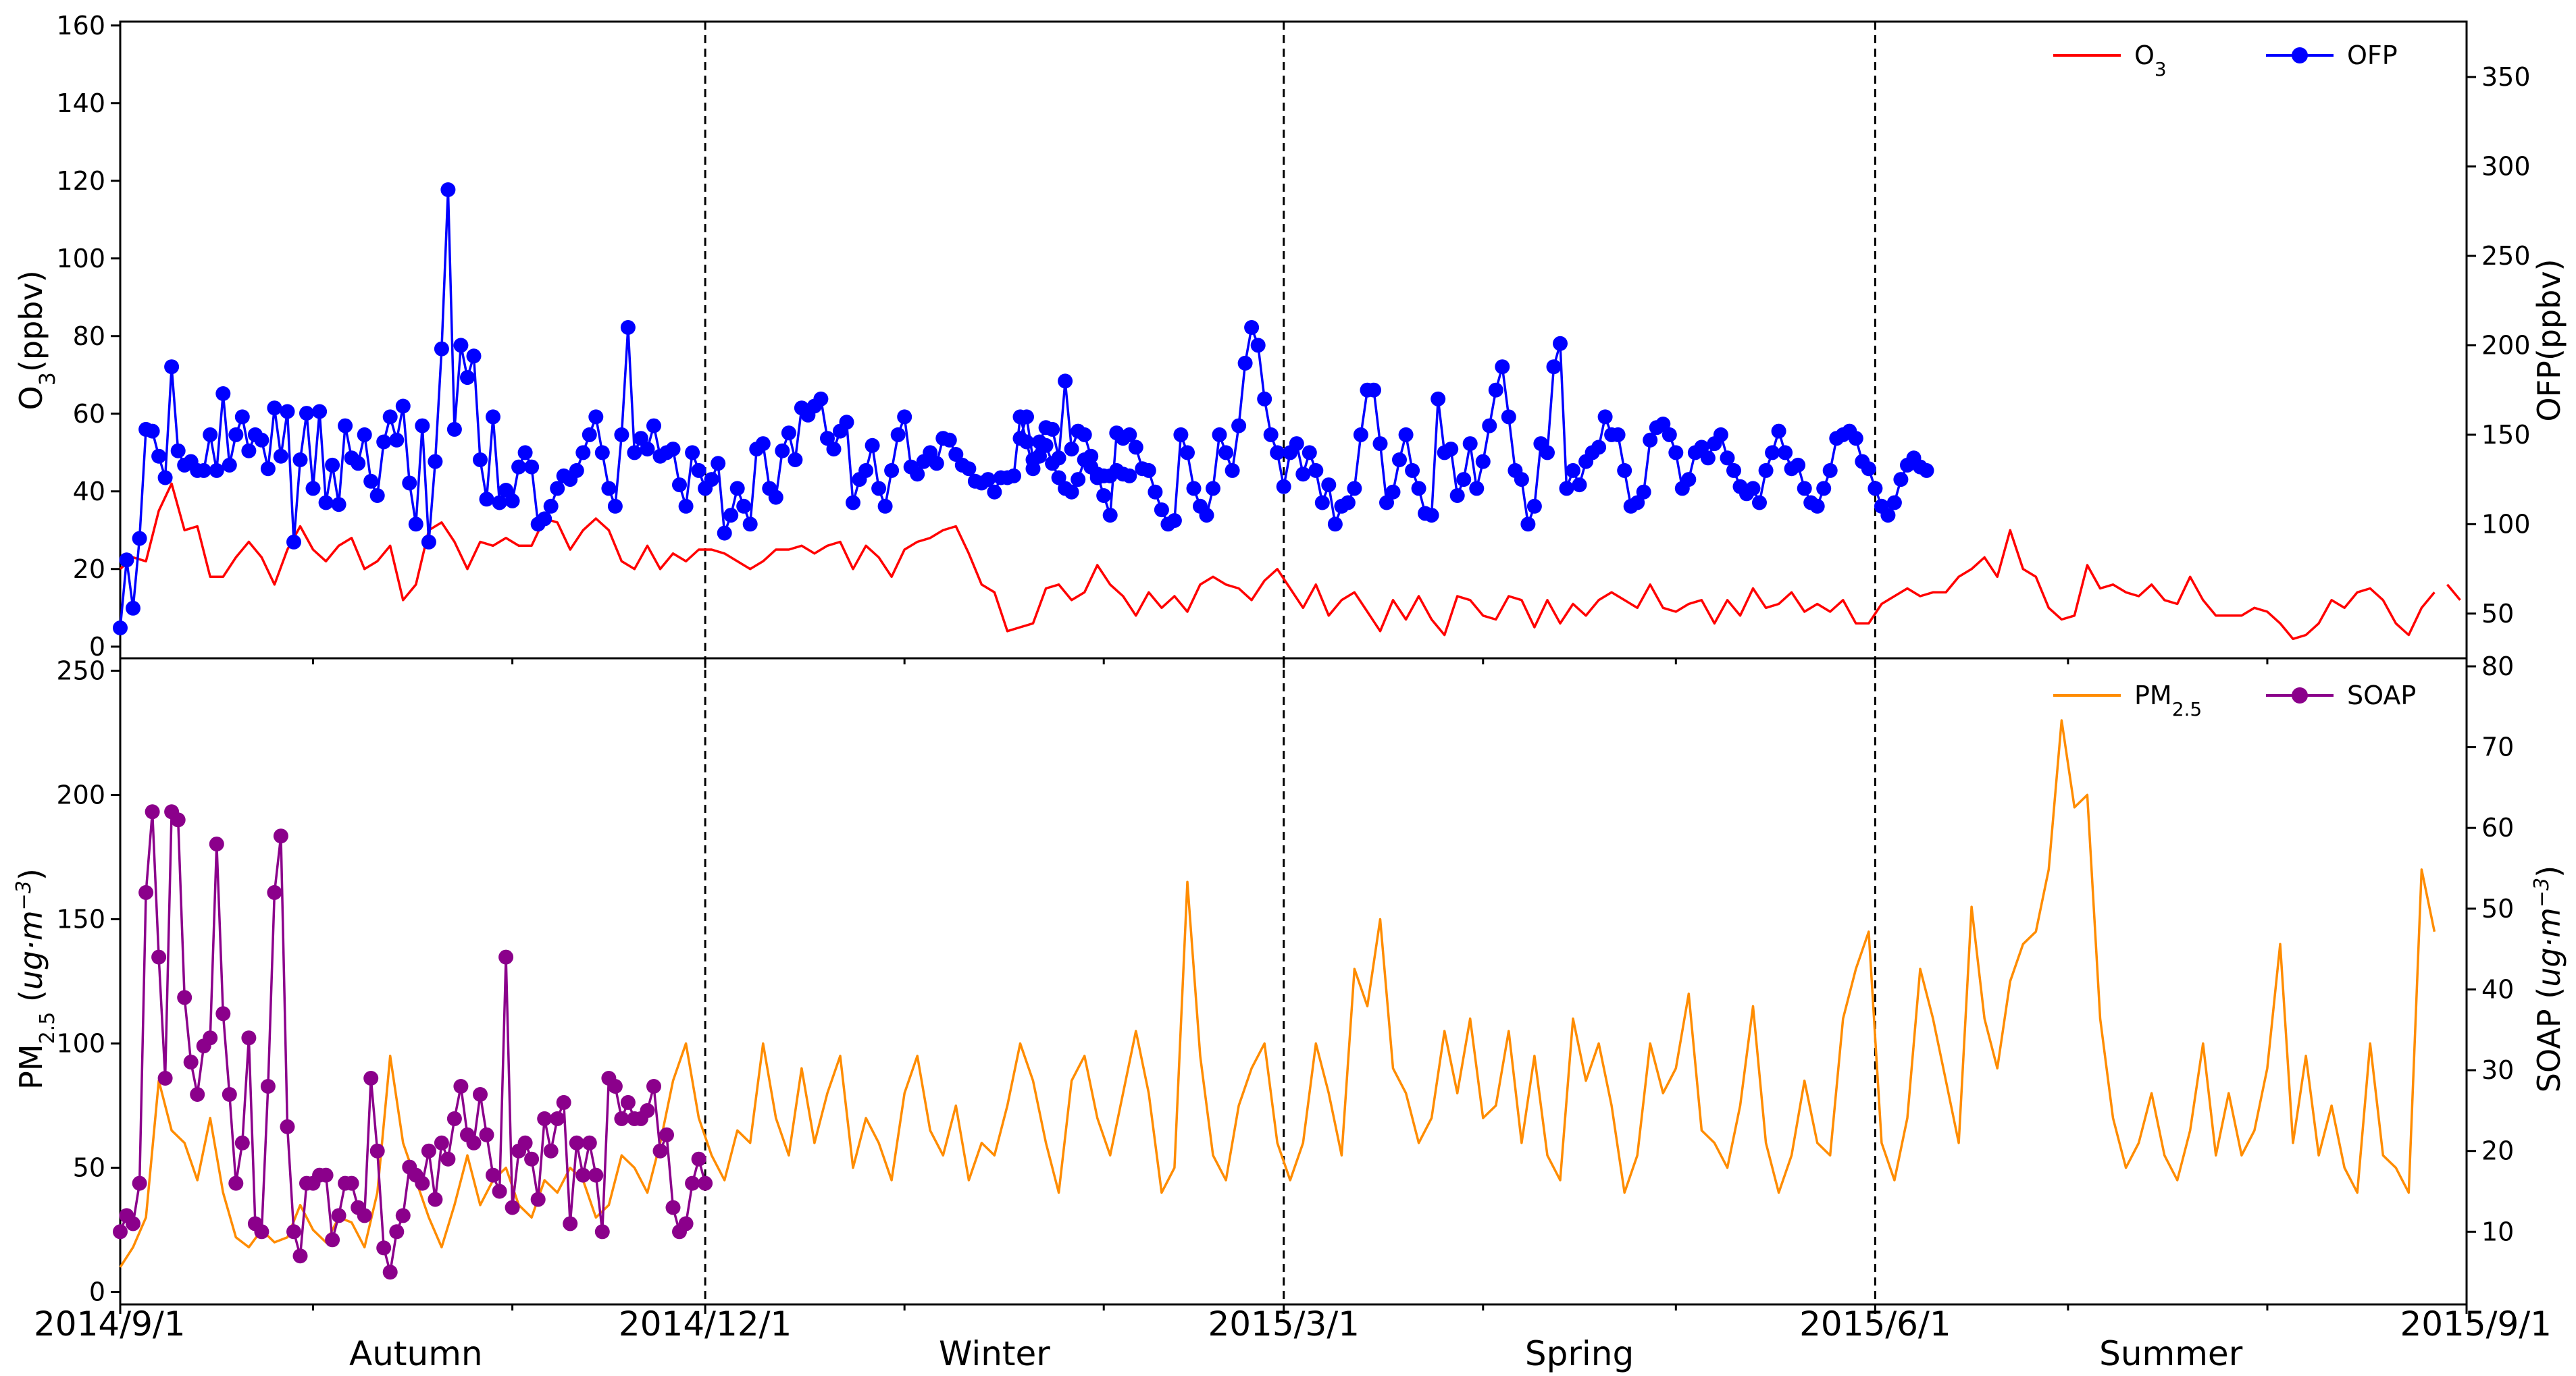 This screenshot has height=1376, width=2576. Describe the element at coordinates (80, 181) in the screenshot. I see `o3-axis-tick-label-6: 120` at that location.